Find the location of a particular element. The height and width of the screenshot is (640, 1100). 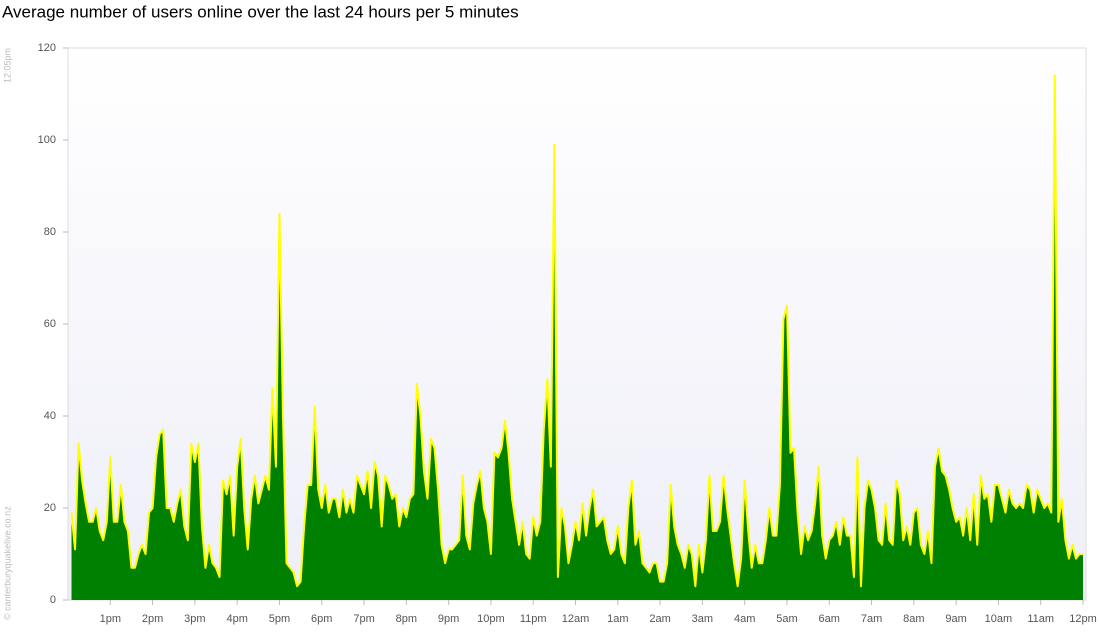

x-tick-label: 9pm is located at coordinates (448, 619).